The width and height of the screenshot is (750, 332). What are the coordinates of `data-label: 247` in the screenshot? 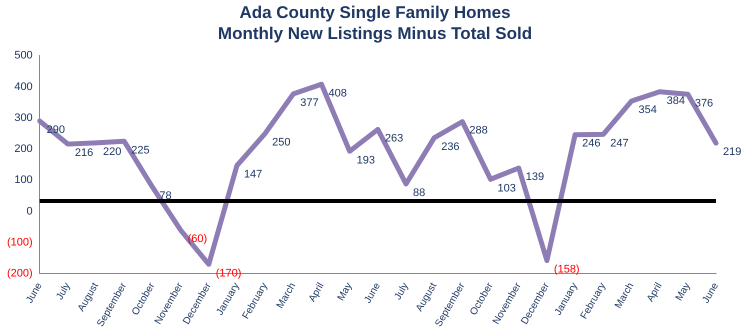 It's located at (619, 143).